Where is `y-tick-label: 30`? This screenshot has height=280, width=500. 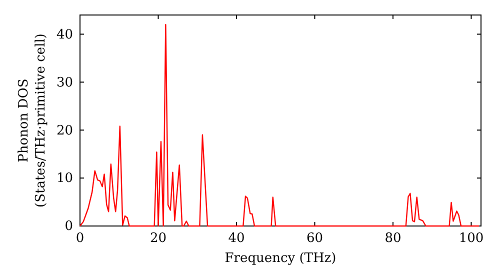
y-tick-label: 30 is located at coordinates (64, 82).